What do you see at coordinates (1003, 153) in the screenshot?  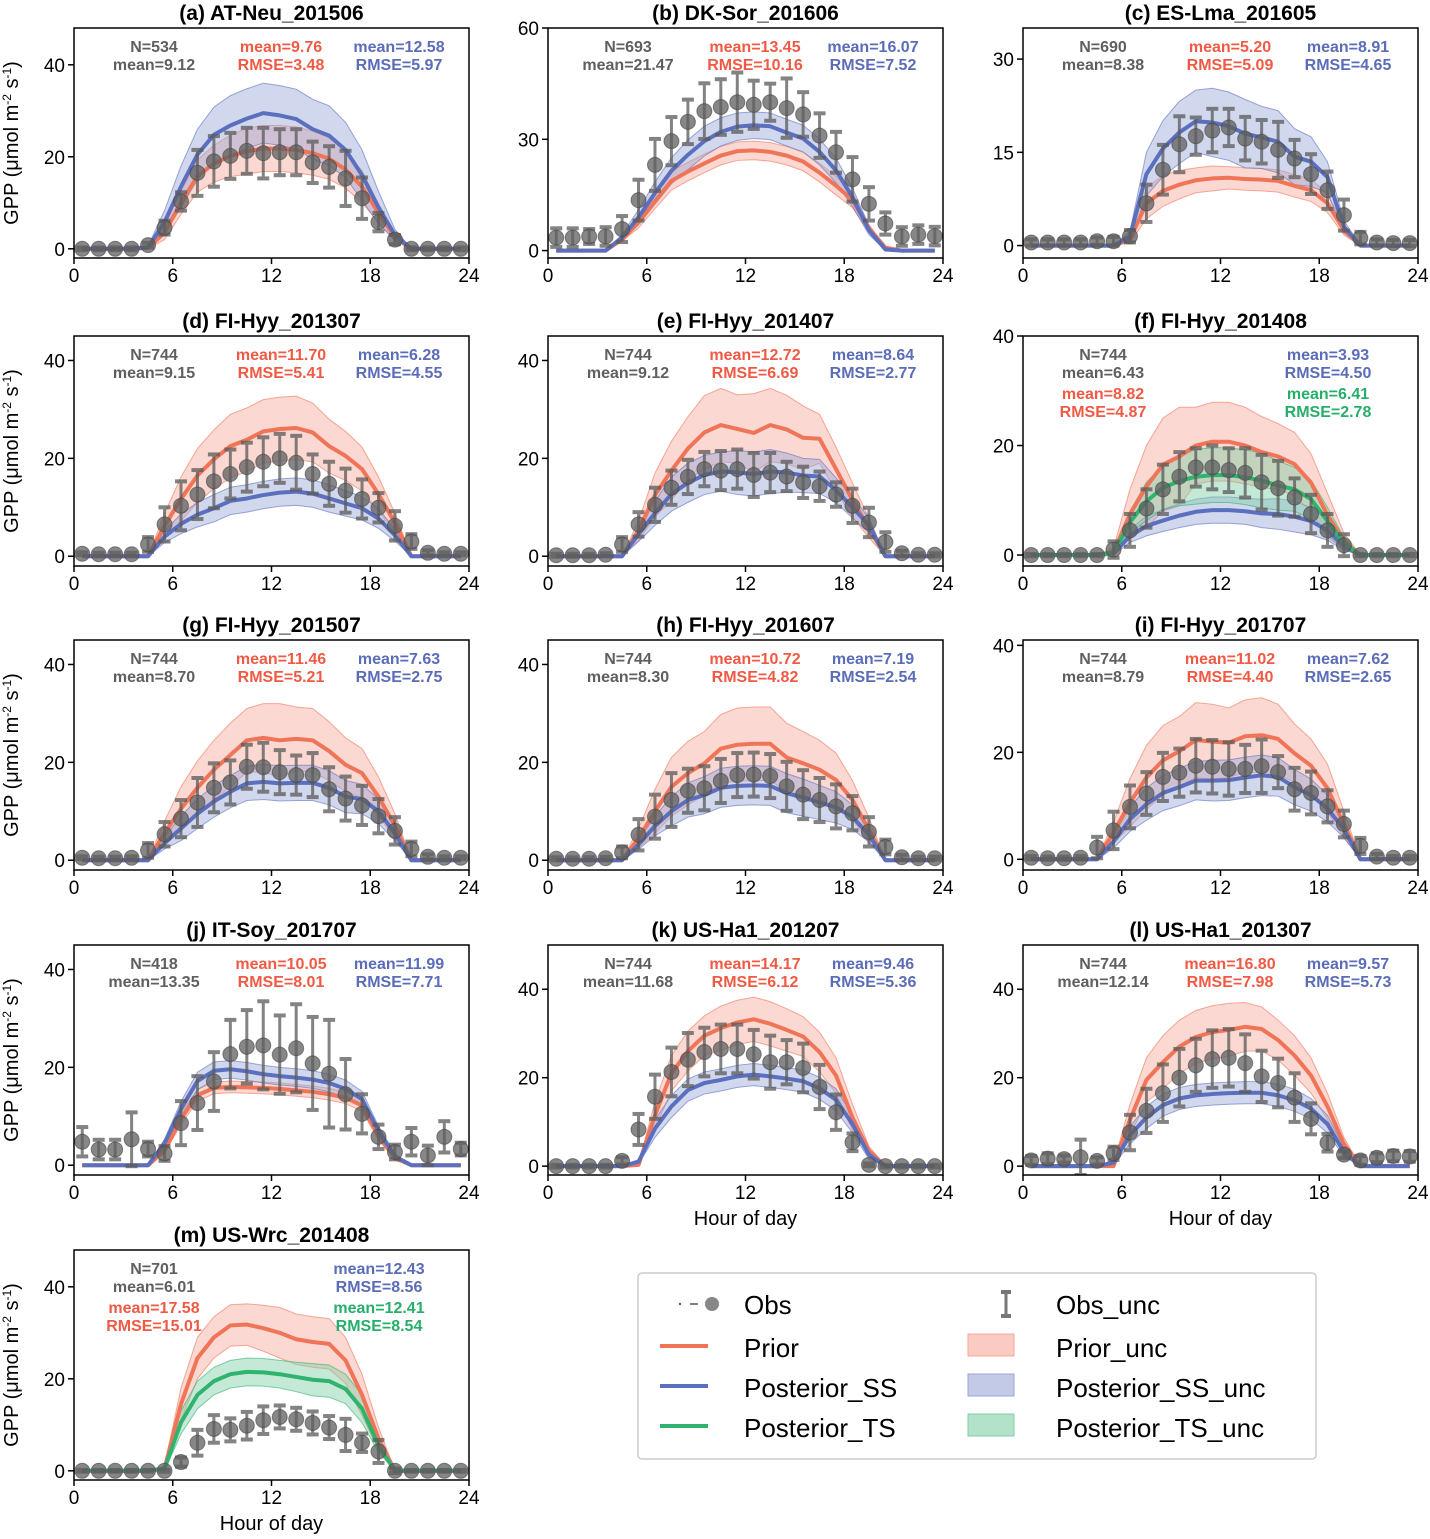 I see `y-tick-label: 15` at bounding box center [1003, 153].